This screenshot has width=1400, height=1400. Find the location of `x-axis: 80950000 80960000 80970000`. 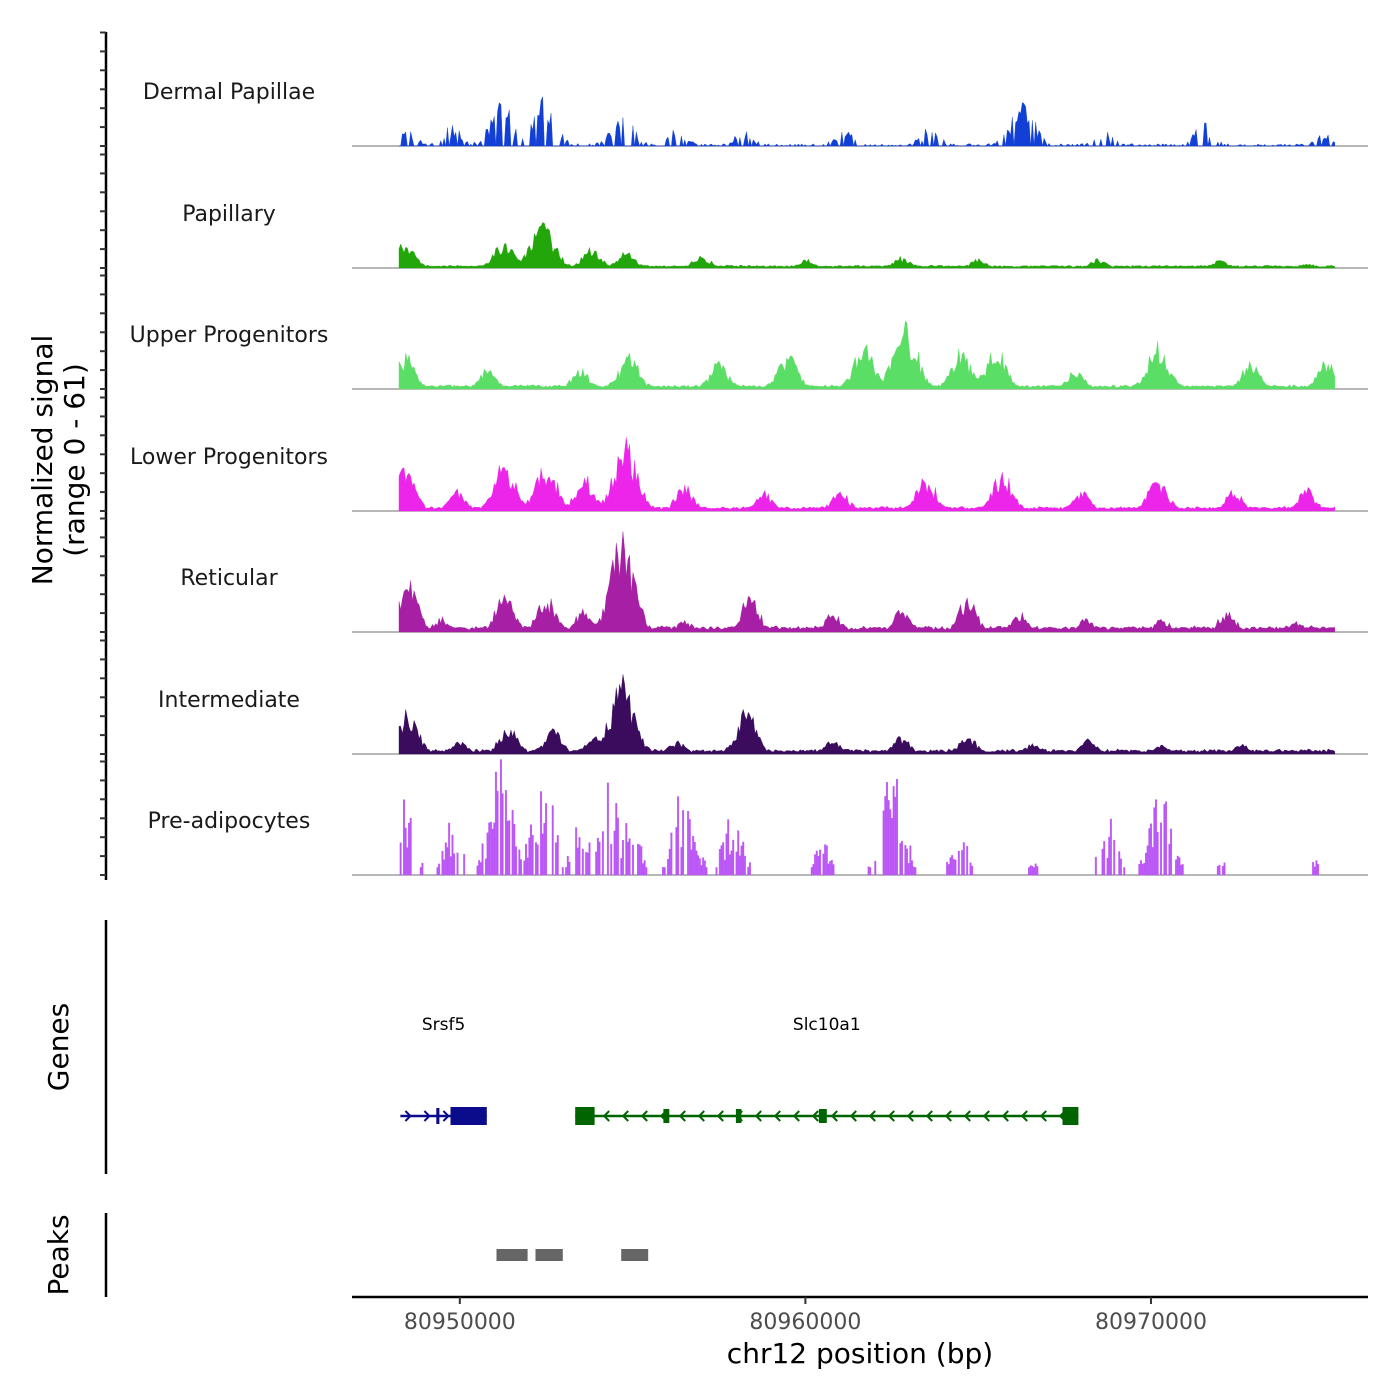

x-axis: 80950000 80960000 80970000 is located at coordinates (860, 1315).